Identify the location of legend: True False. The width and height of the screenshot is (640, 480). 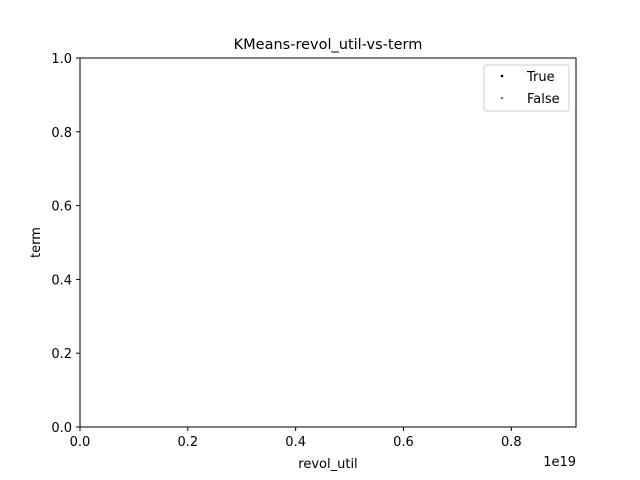
(526, 88).